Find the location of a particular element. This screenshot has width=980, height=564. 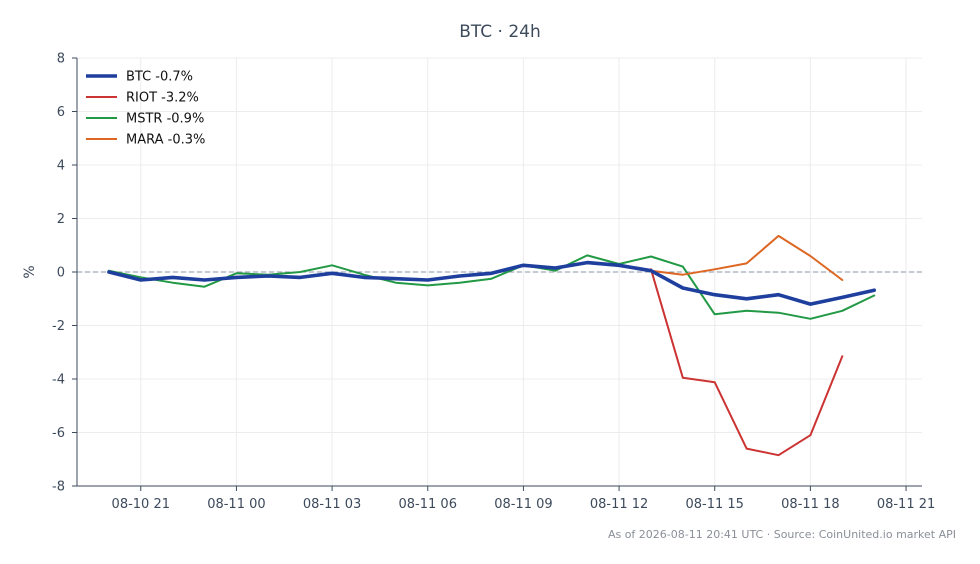

y-tick-label: 0 is located at coordinates (61, 273).